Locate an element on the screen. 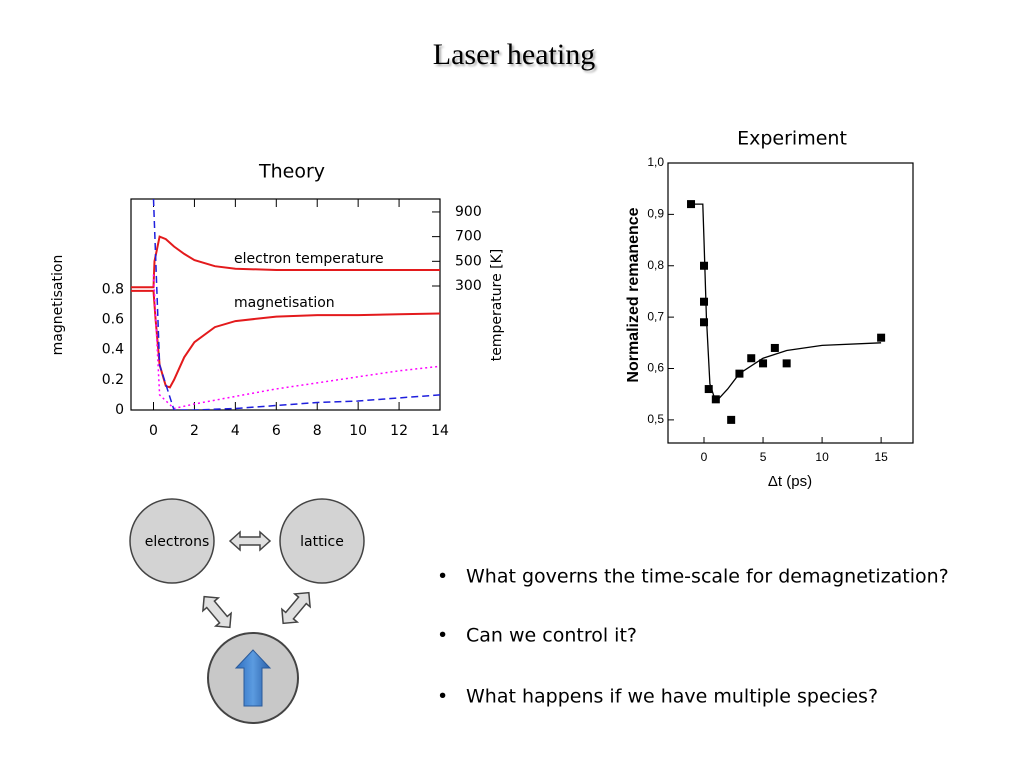 The width and height of the screenshot is (1024, 768). y-tick-label: 0 is located at coordinates (119, 410).